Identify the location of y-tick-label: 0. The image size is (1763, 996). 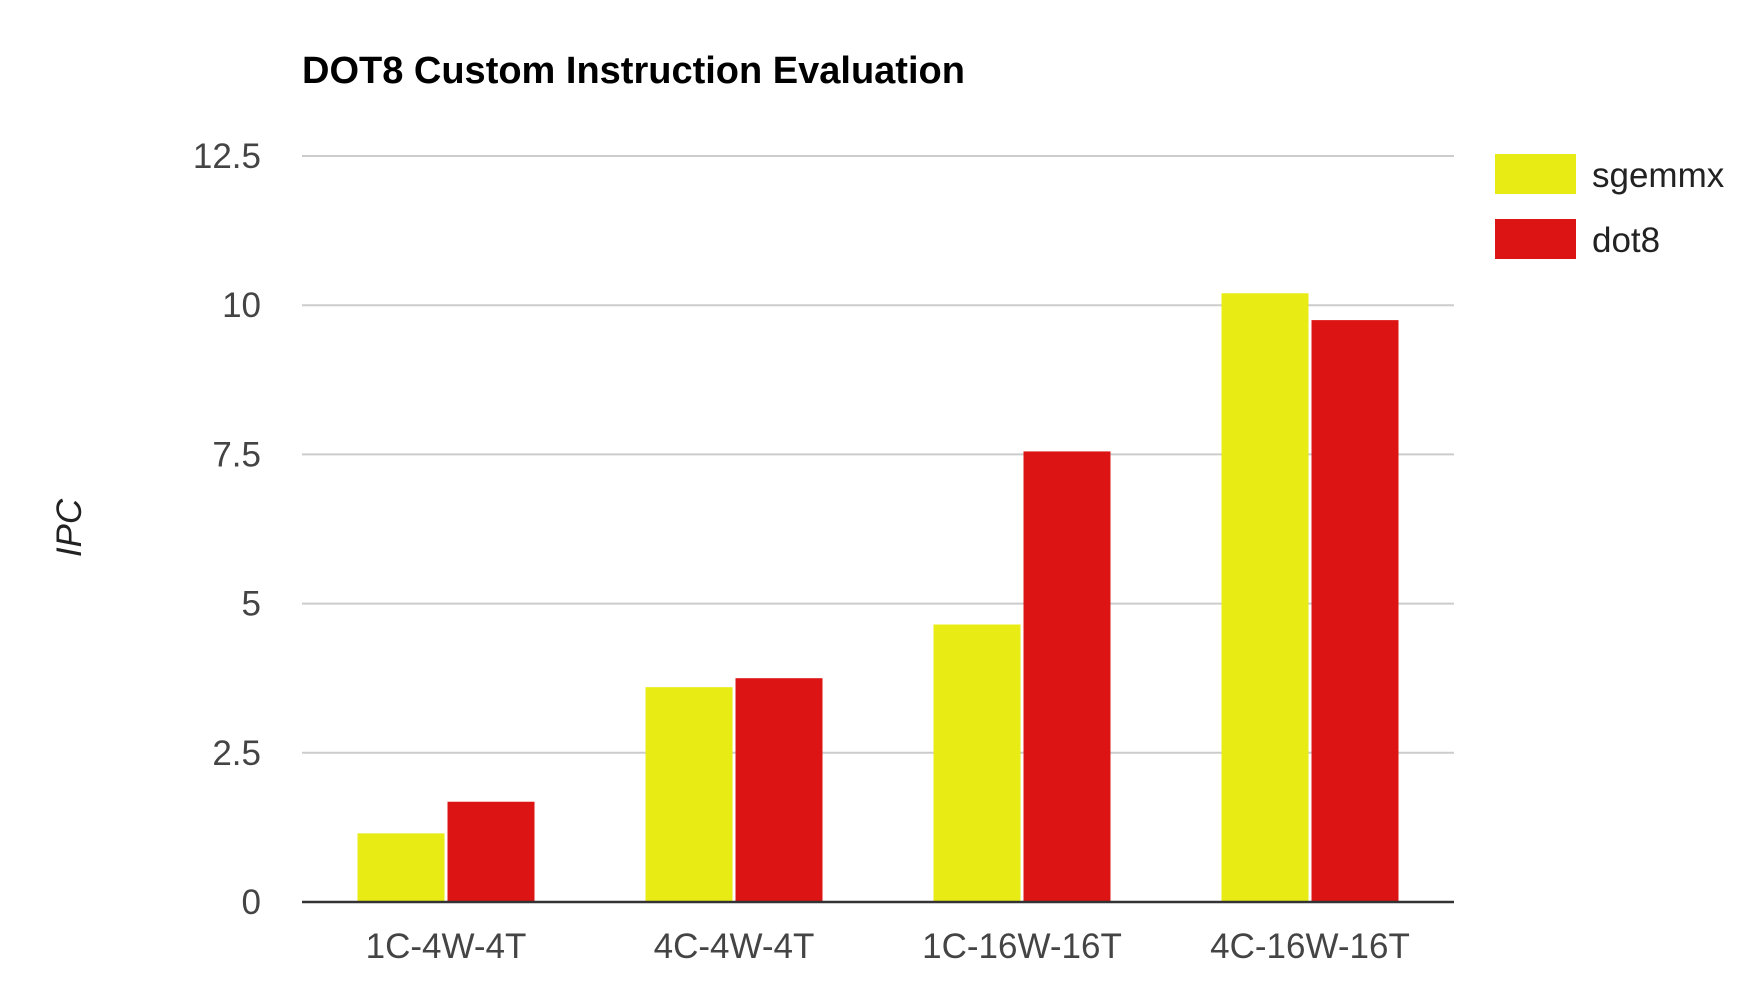
(251, 902).